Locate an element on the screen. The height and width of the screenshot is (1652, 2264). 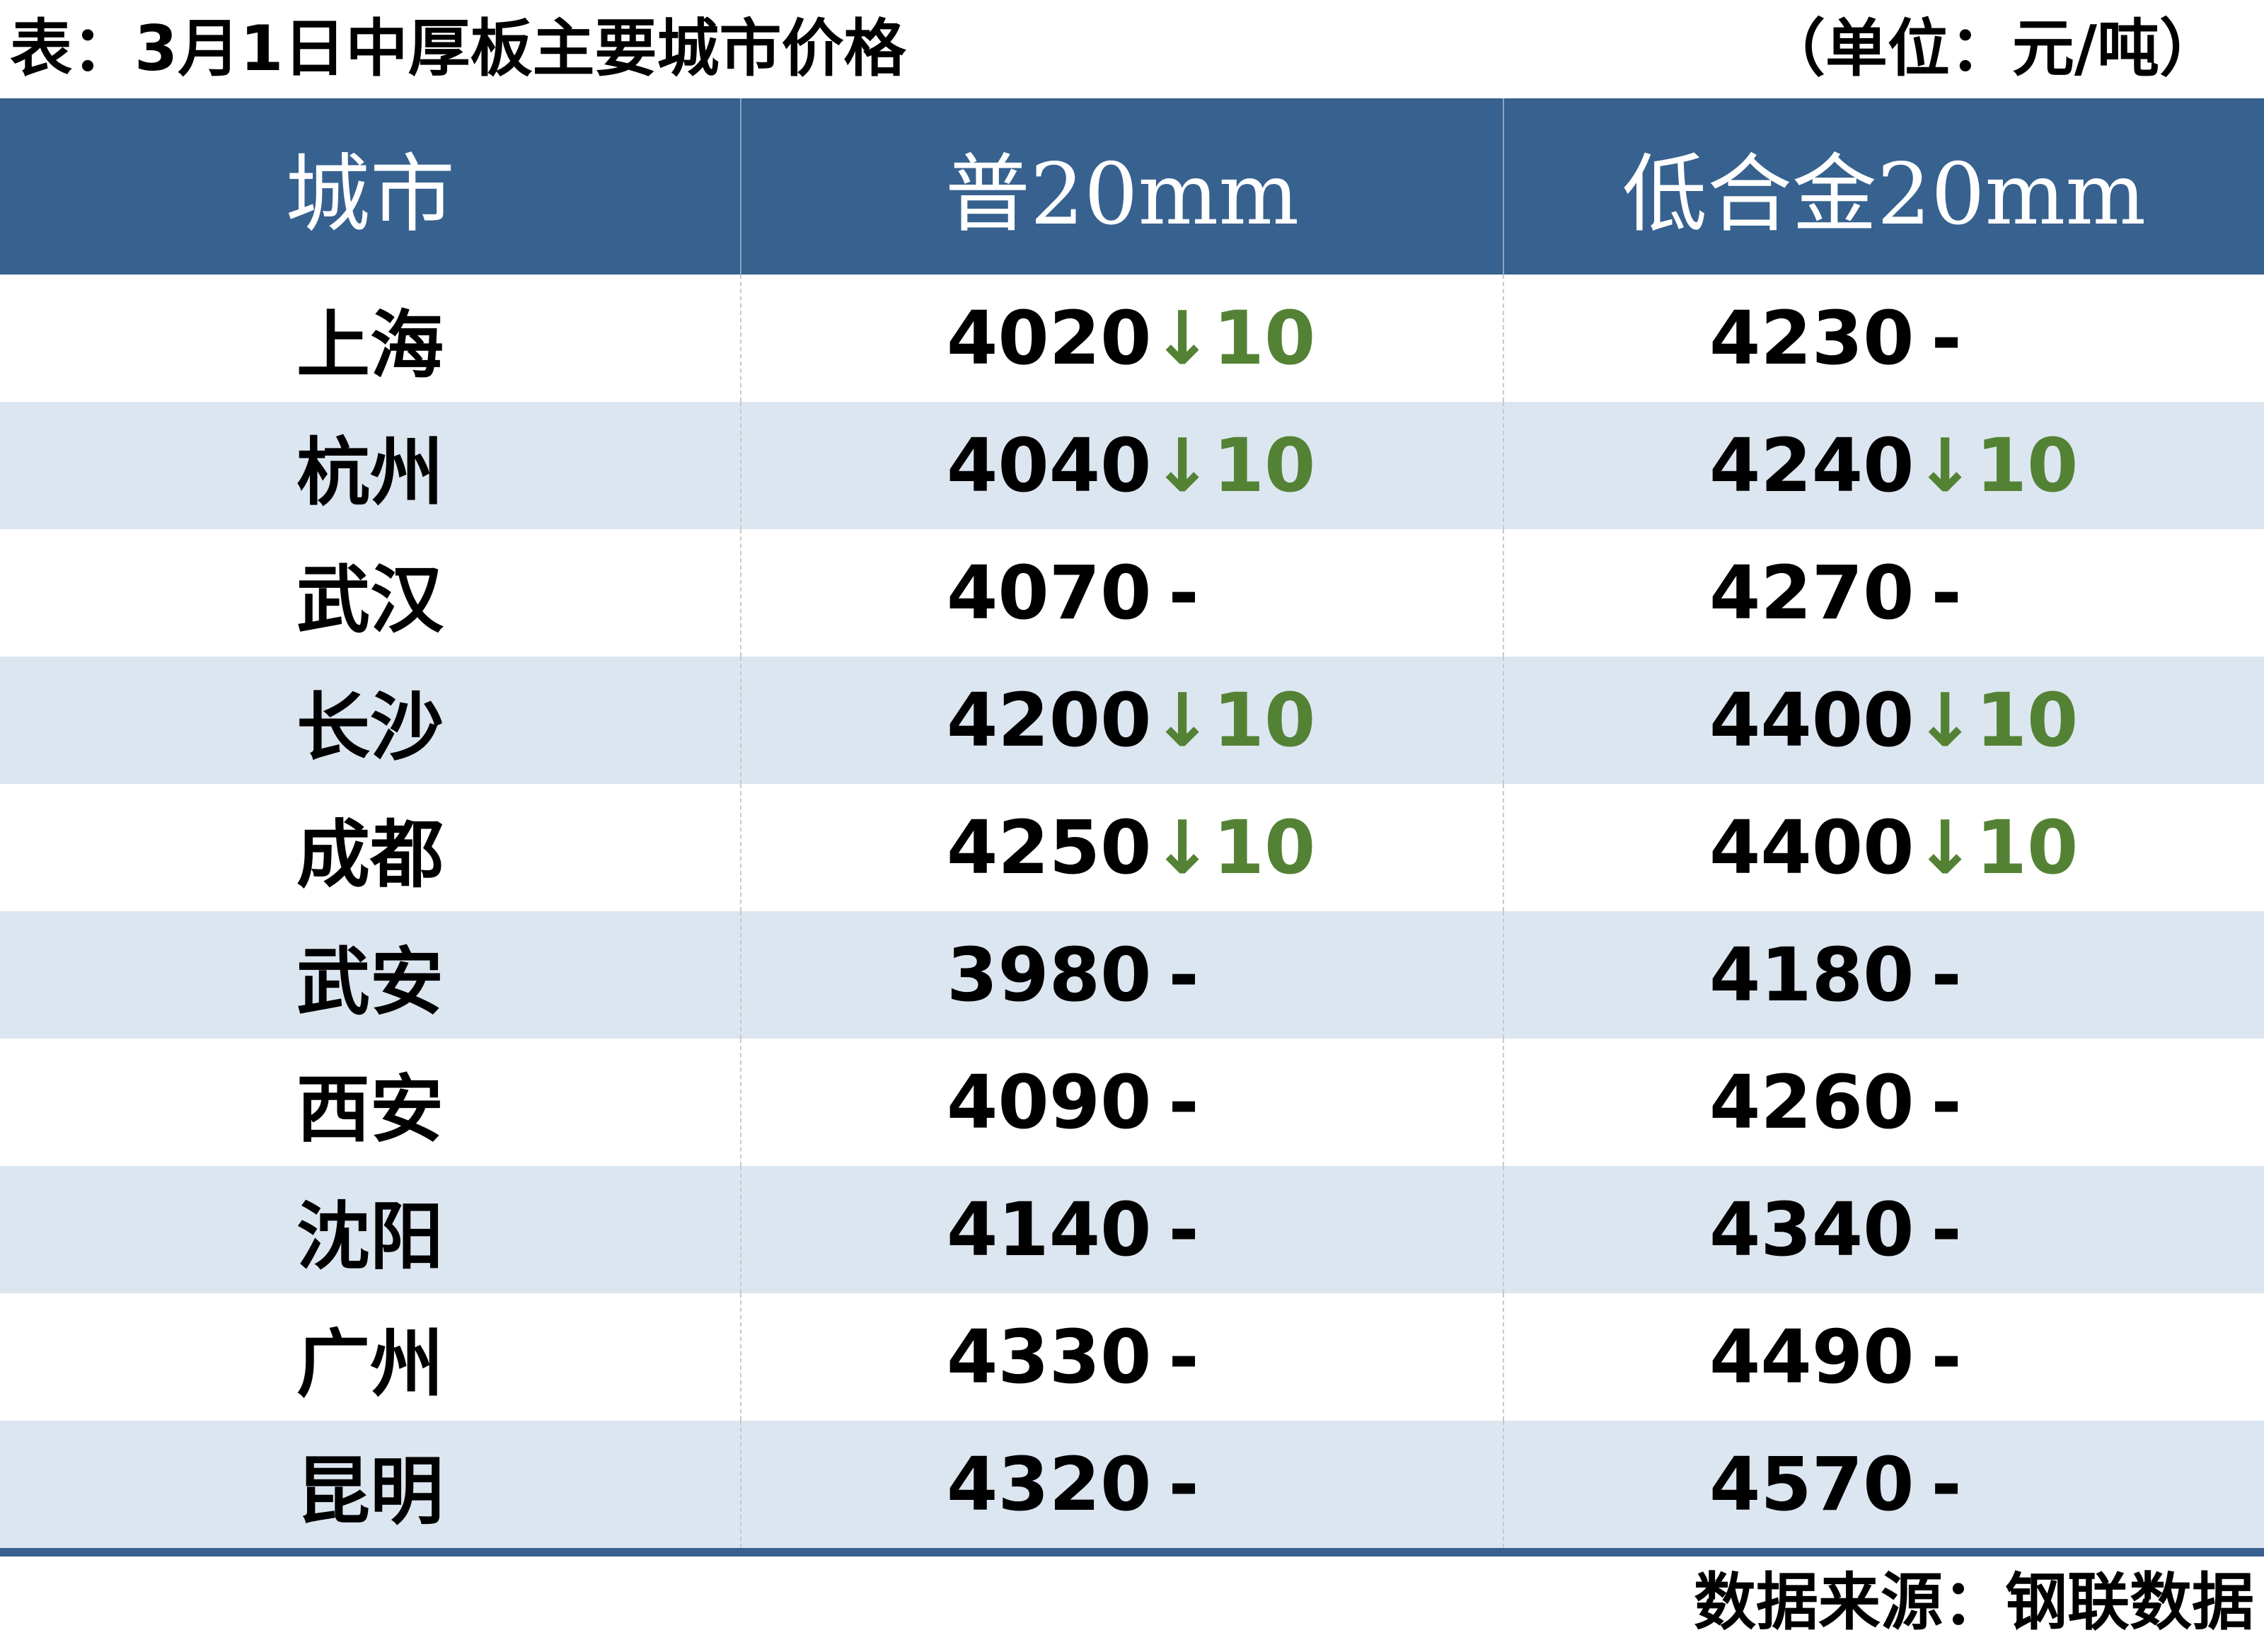
table-row: 长沙 4200↓10 4400↓10 is located at coordinates (1132, 720).